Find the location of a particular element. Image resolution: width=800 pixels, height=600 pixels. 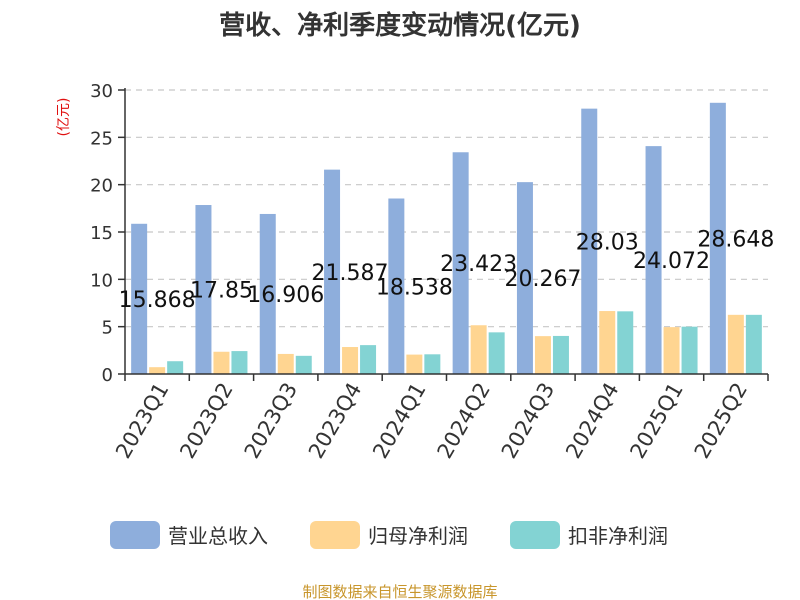

legend-item: 扣非净利润 is located at coordinates (589, 535).